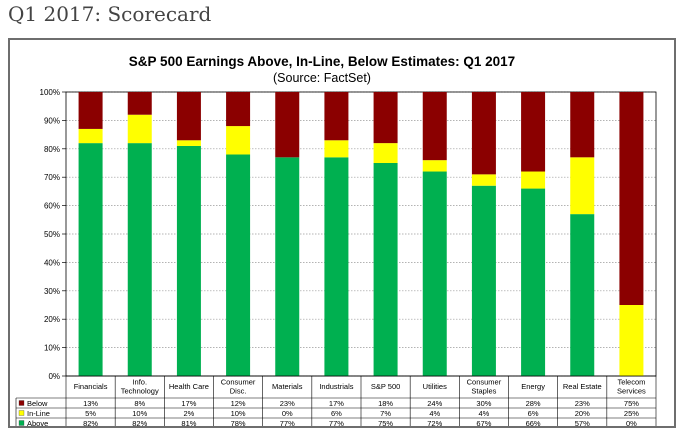 This screenshot has width=685, height=434. I want to click on data-label-above: 66%, so click(533, 422).